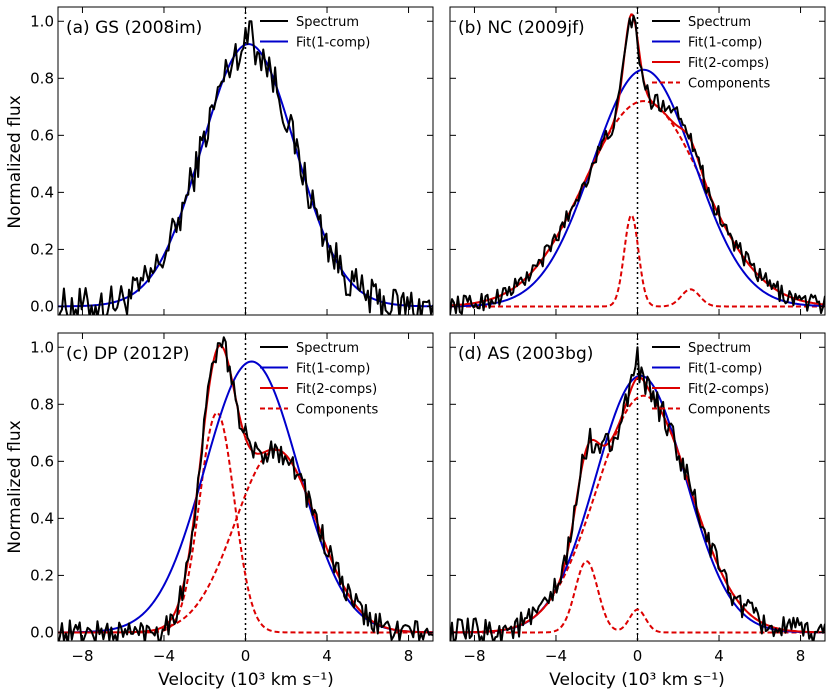 This screenshot has height=696, width=831. I want to click on panel-title: (d) AS (2003bg), so click(525, 354).